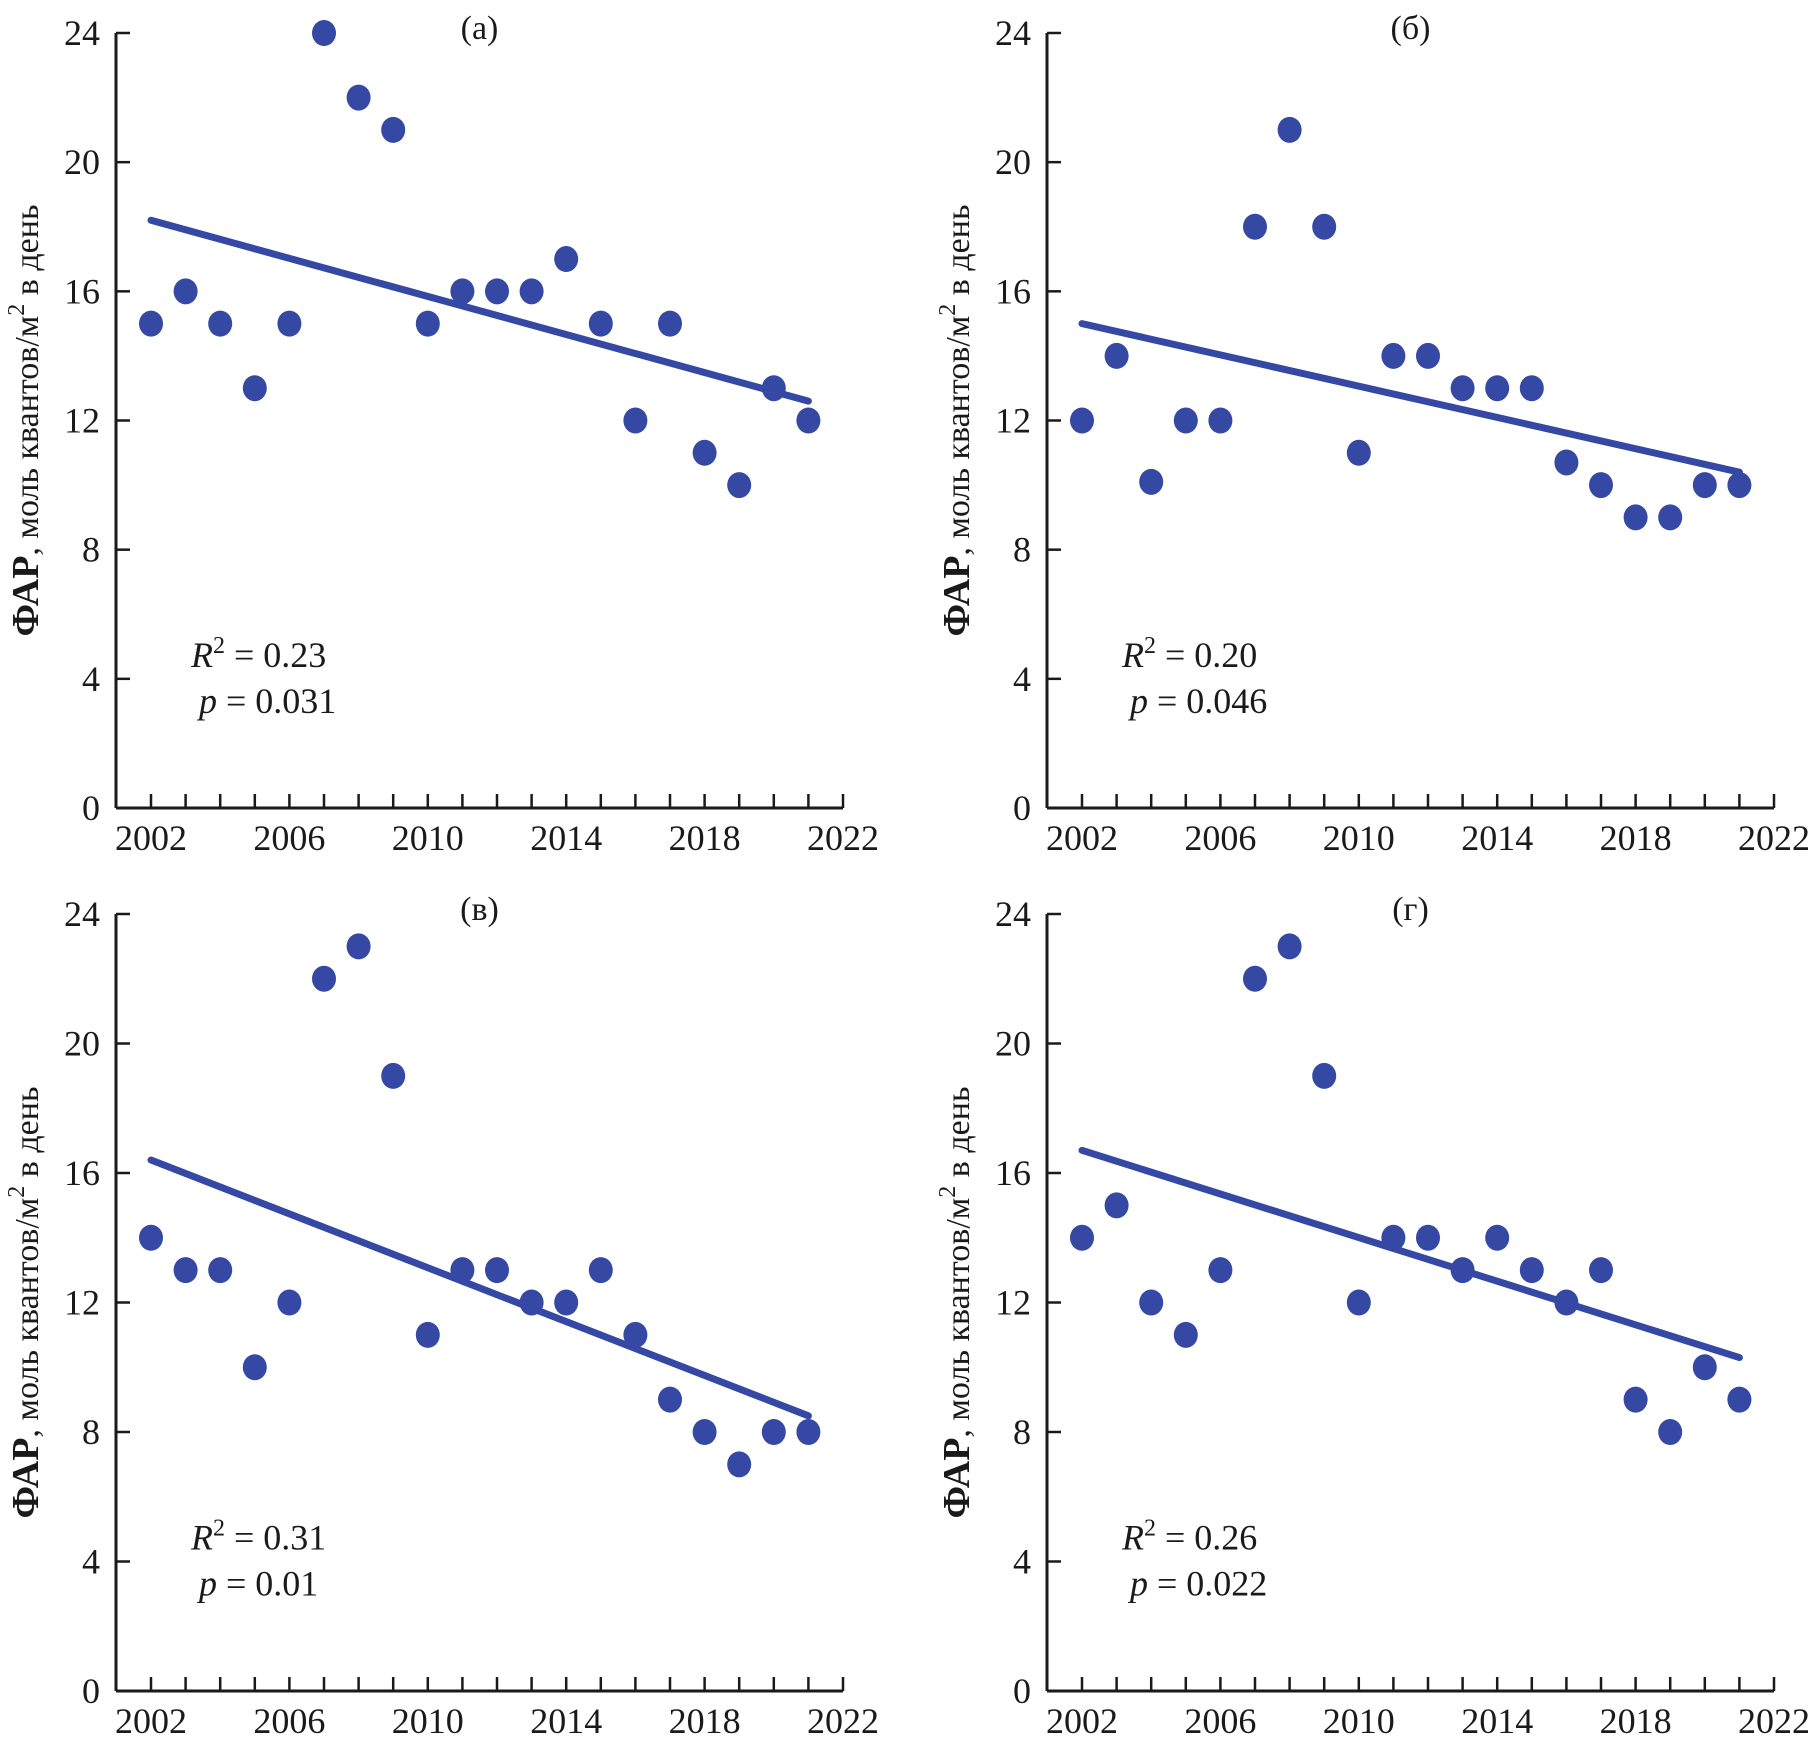 This screenshot has width=1817, height=1748. I want to click on p-value: = 0.031, so click(276, 701).